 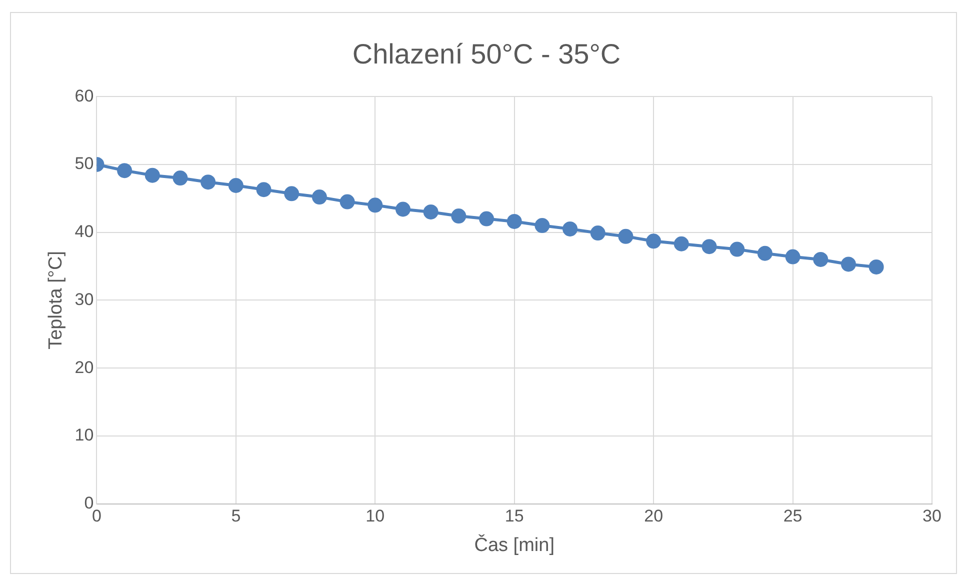 I want to click on x-tick-label: 20, so click(x=654, y=516).